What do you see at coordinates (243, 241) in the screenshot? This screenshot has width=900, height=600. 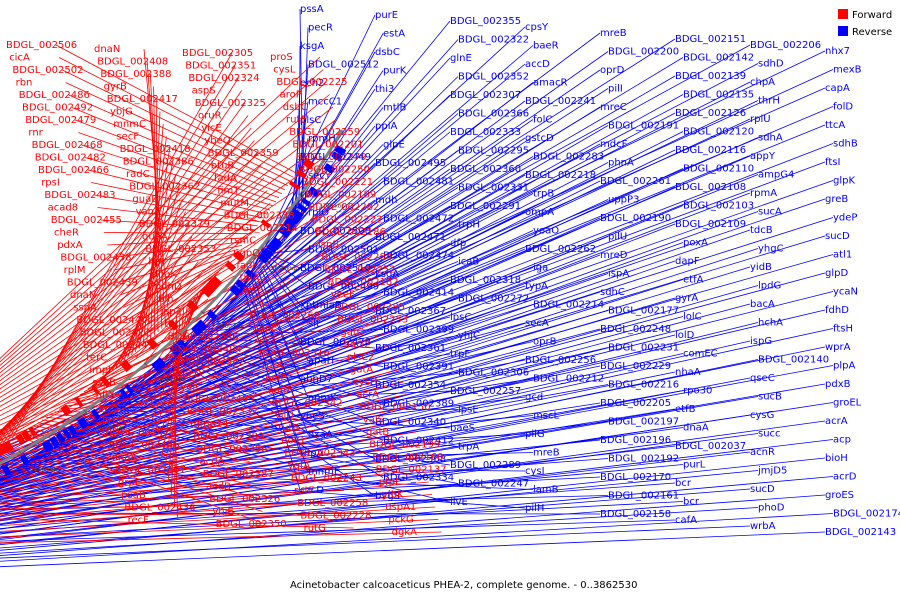 I see `forward-gene-label: rsmC` at bounding box center [243, 241].